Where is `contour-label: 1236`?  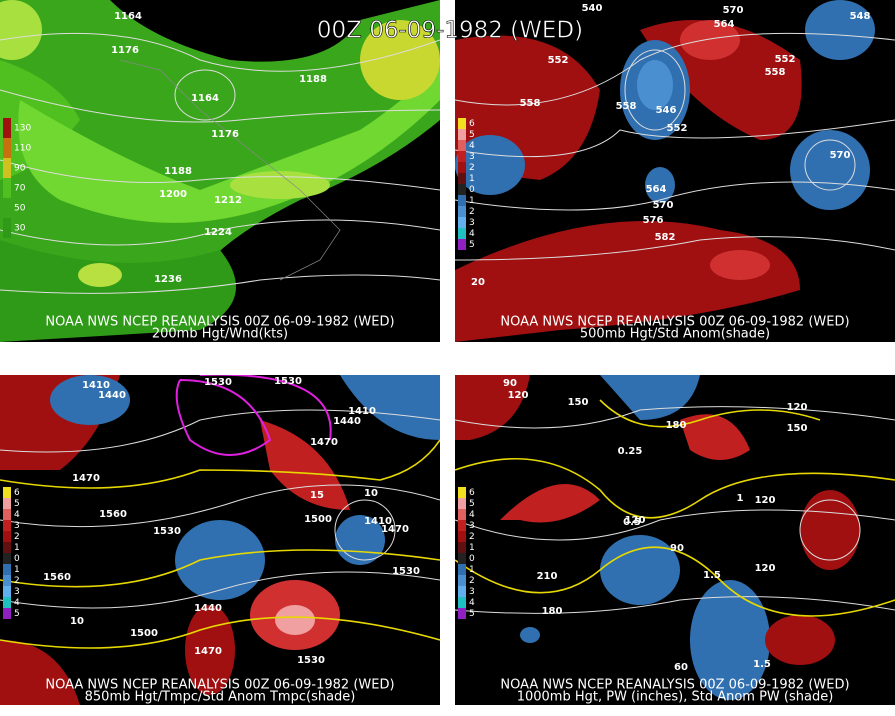
contour-label: 1236 is located at coordinates (168, 279).